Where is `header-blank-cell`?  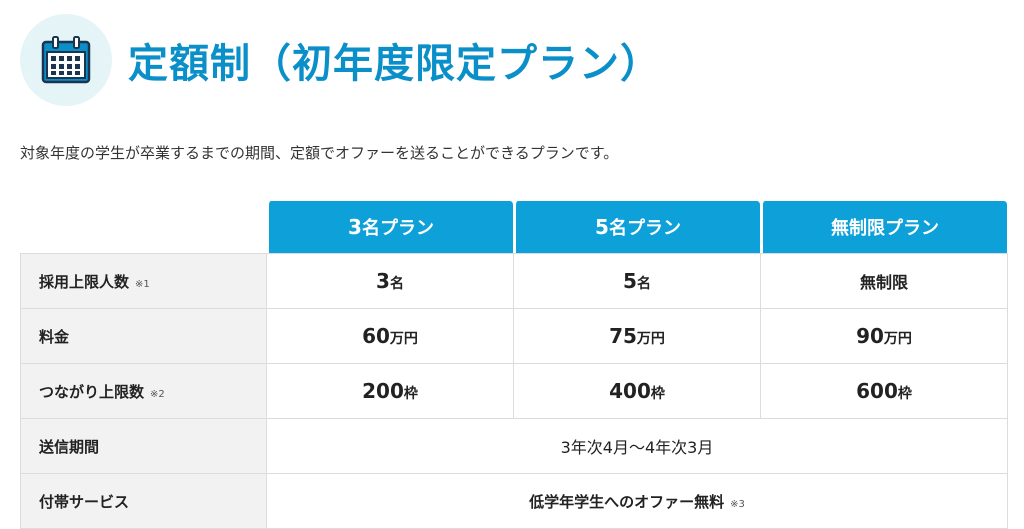
header-blank-cell is located at coordinates (143, 227).